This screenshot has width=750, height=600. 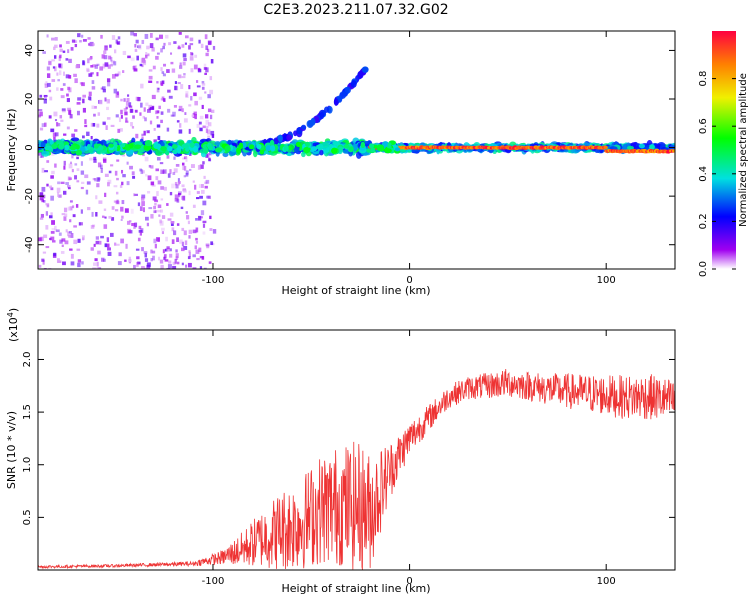 What do you see at coordinates (29, 99) in the screenshot?
I see `y-tick-label: 20` at bounding box center [29, 99].